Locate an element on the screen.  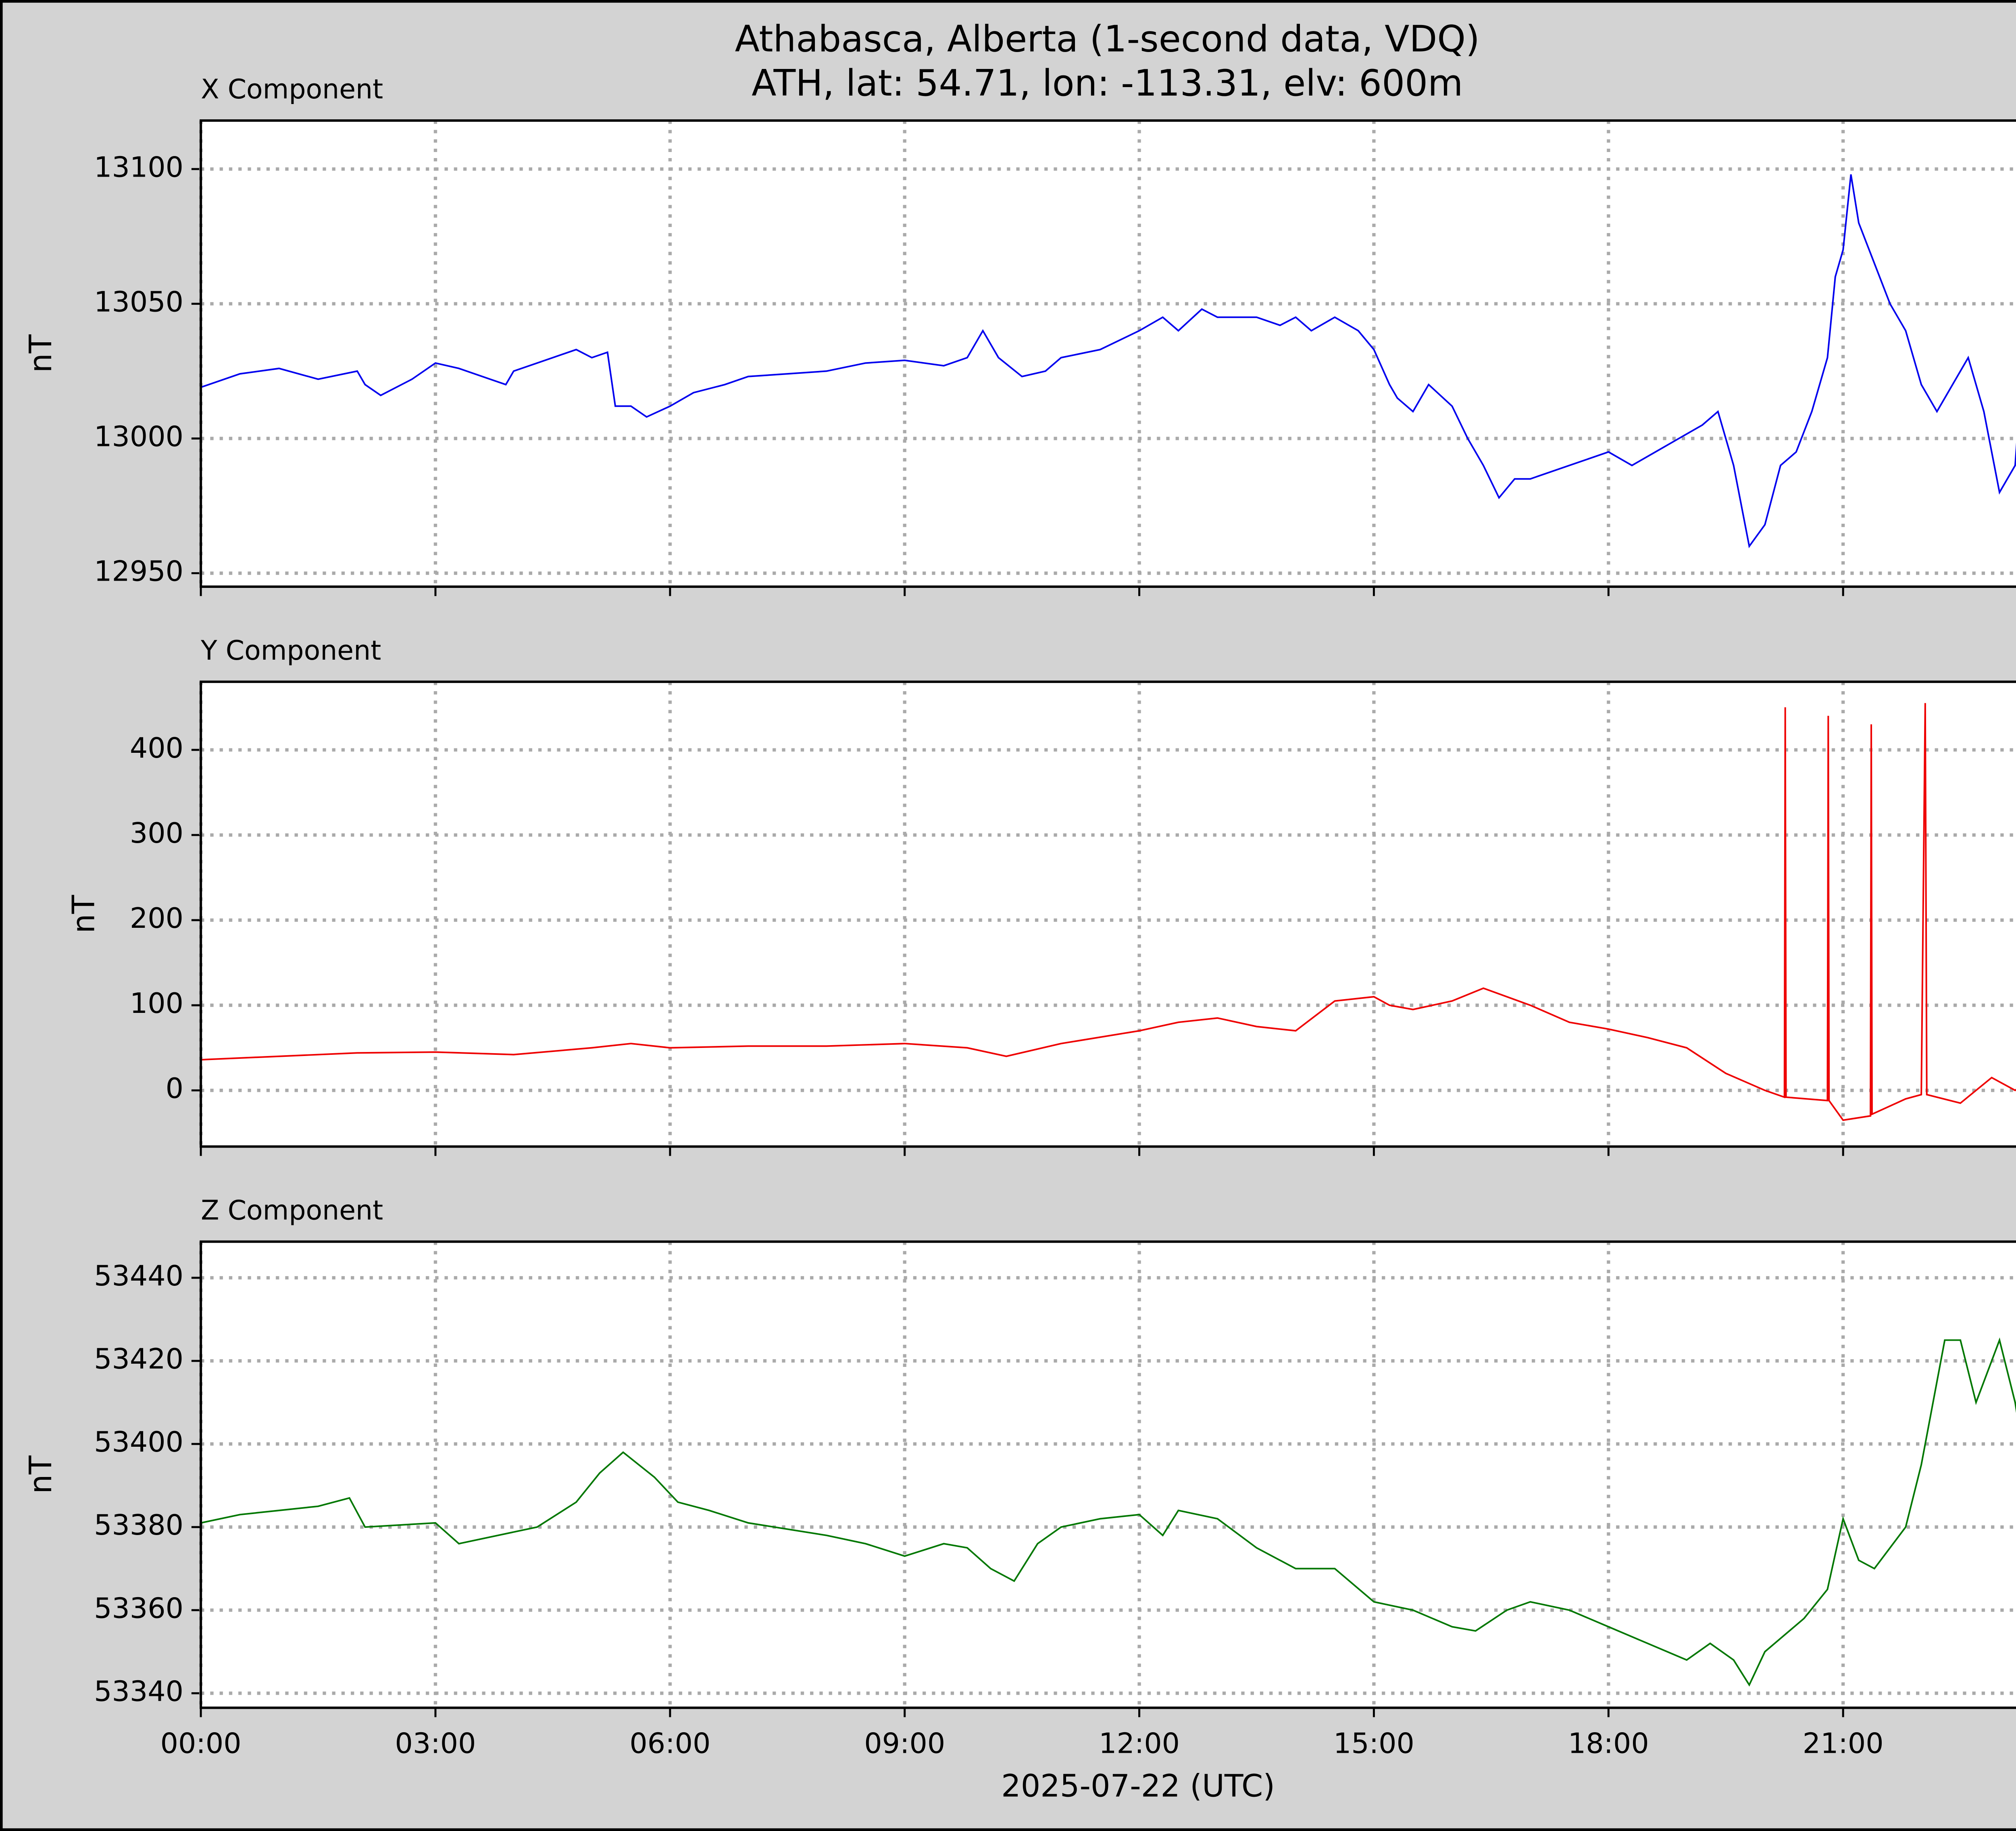
x-tick-label: 00:00 is located at coordinates (201, 1743).